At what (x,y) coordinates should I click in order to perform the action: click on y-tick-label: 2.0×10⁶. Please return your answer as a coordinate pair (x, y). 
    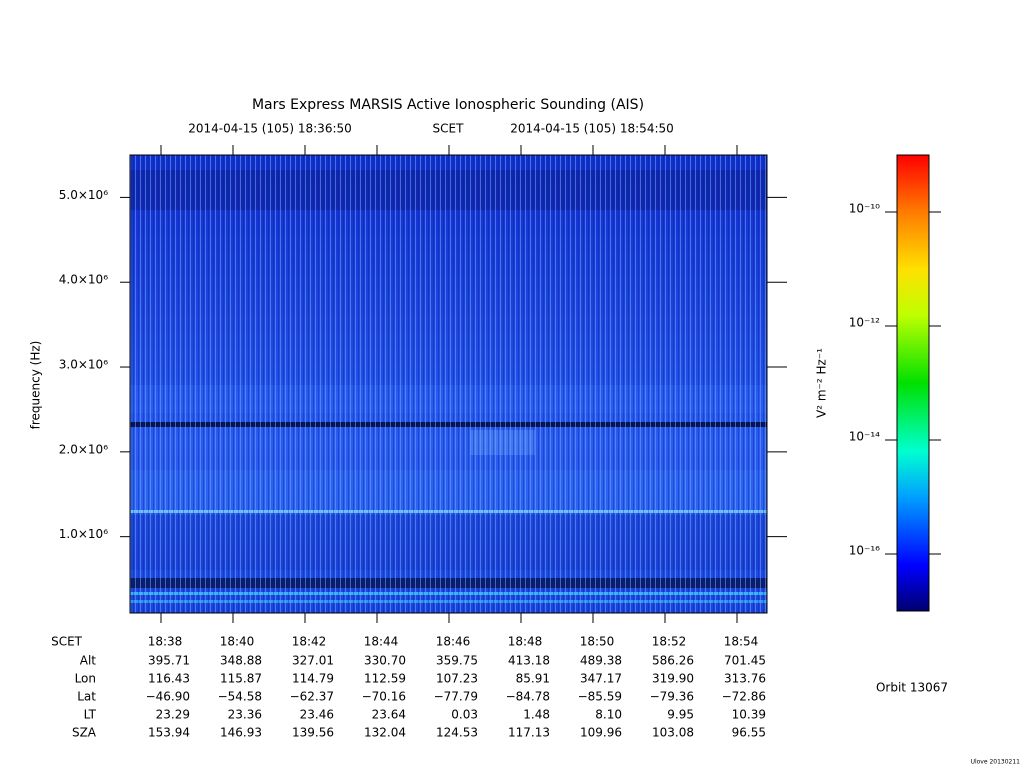
    Looking at the image, I should click on (83, 449).